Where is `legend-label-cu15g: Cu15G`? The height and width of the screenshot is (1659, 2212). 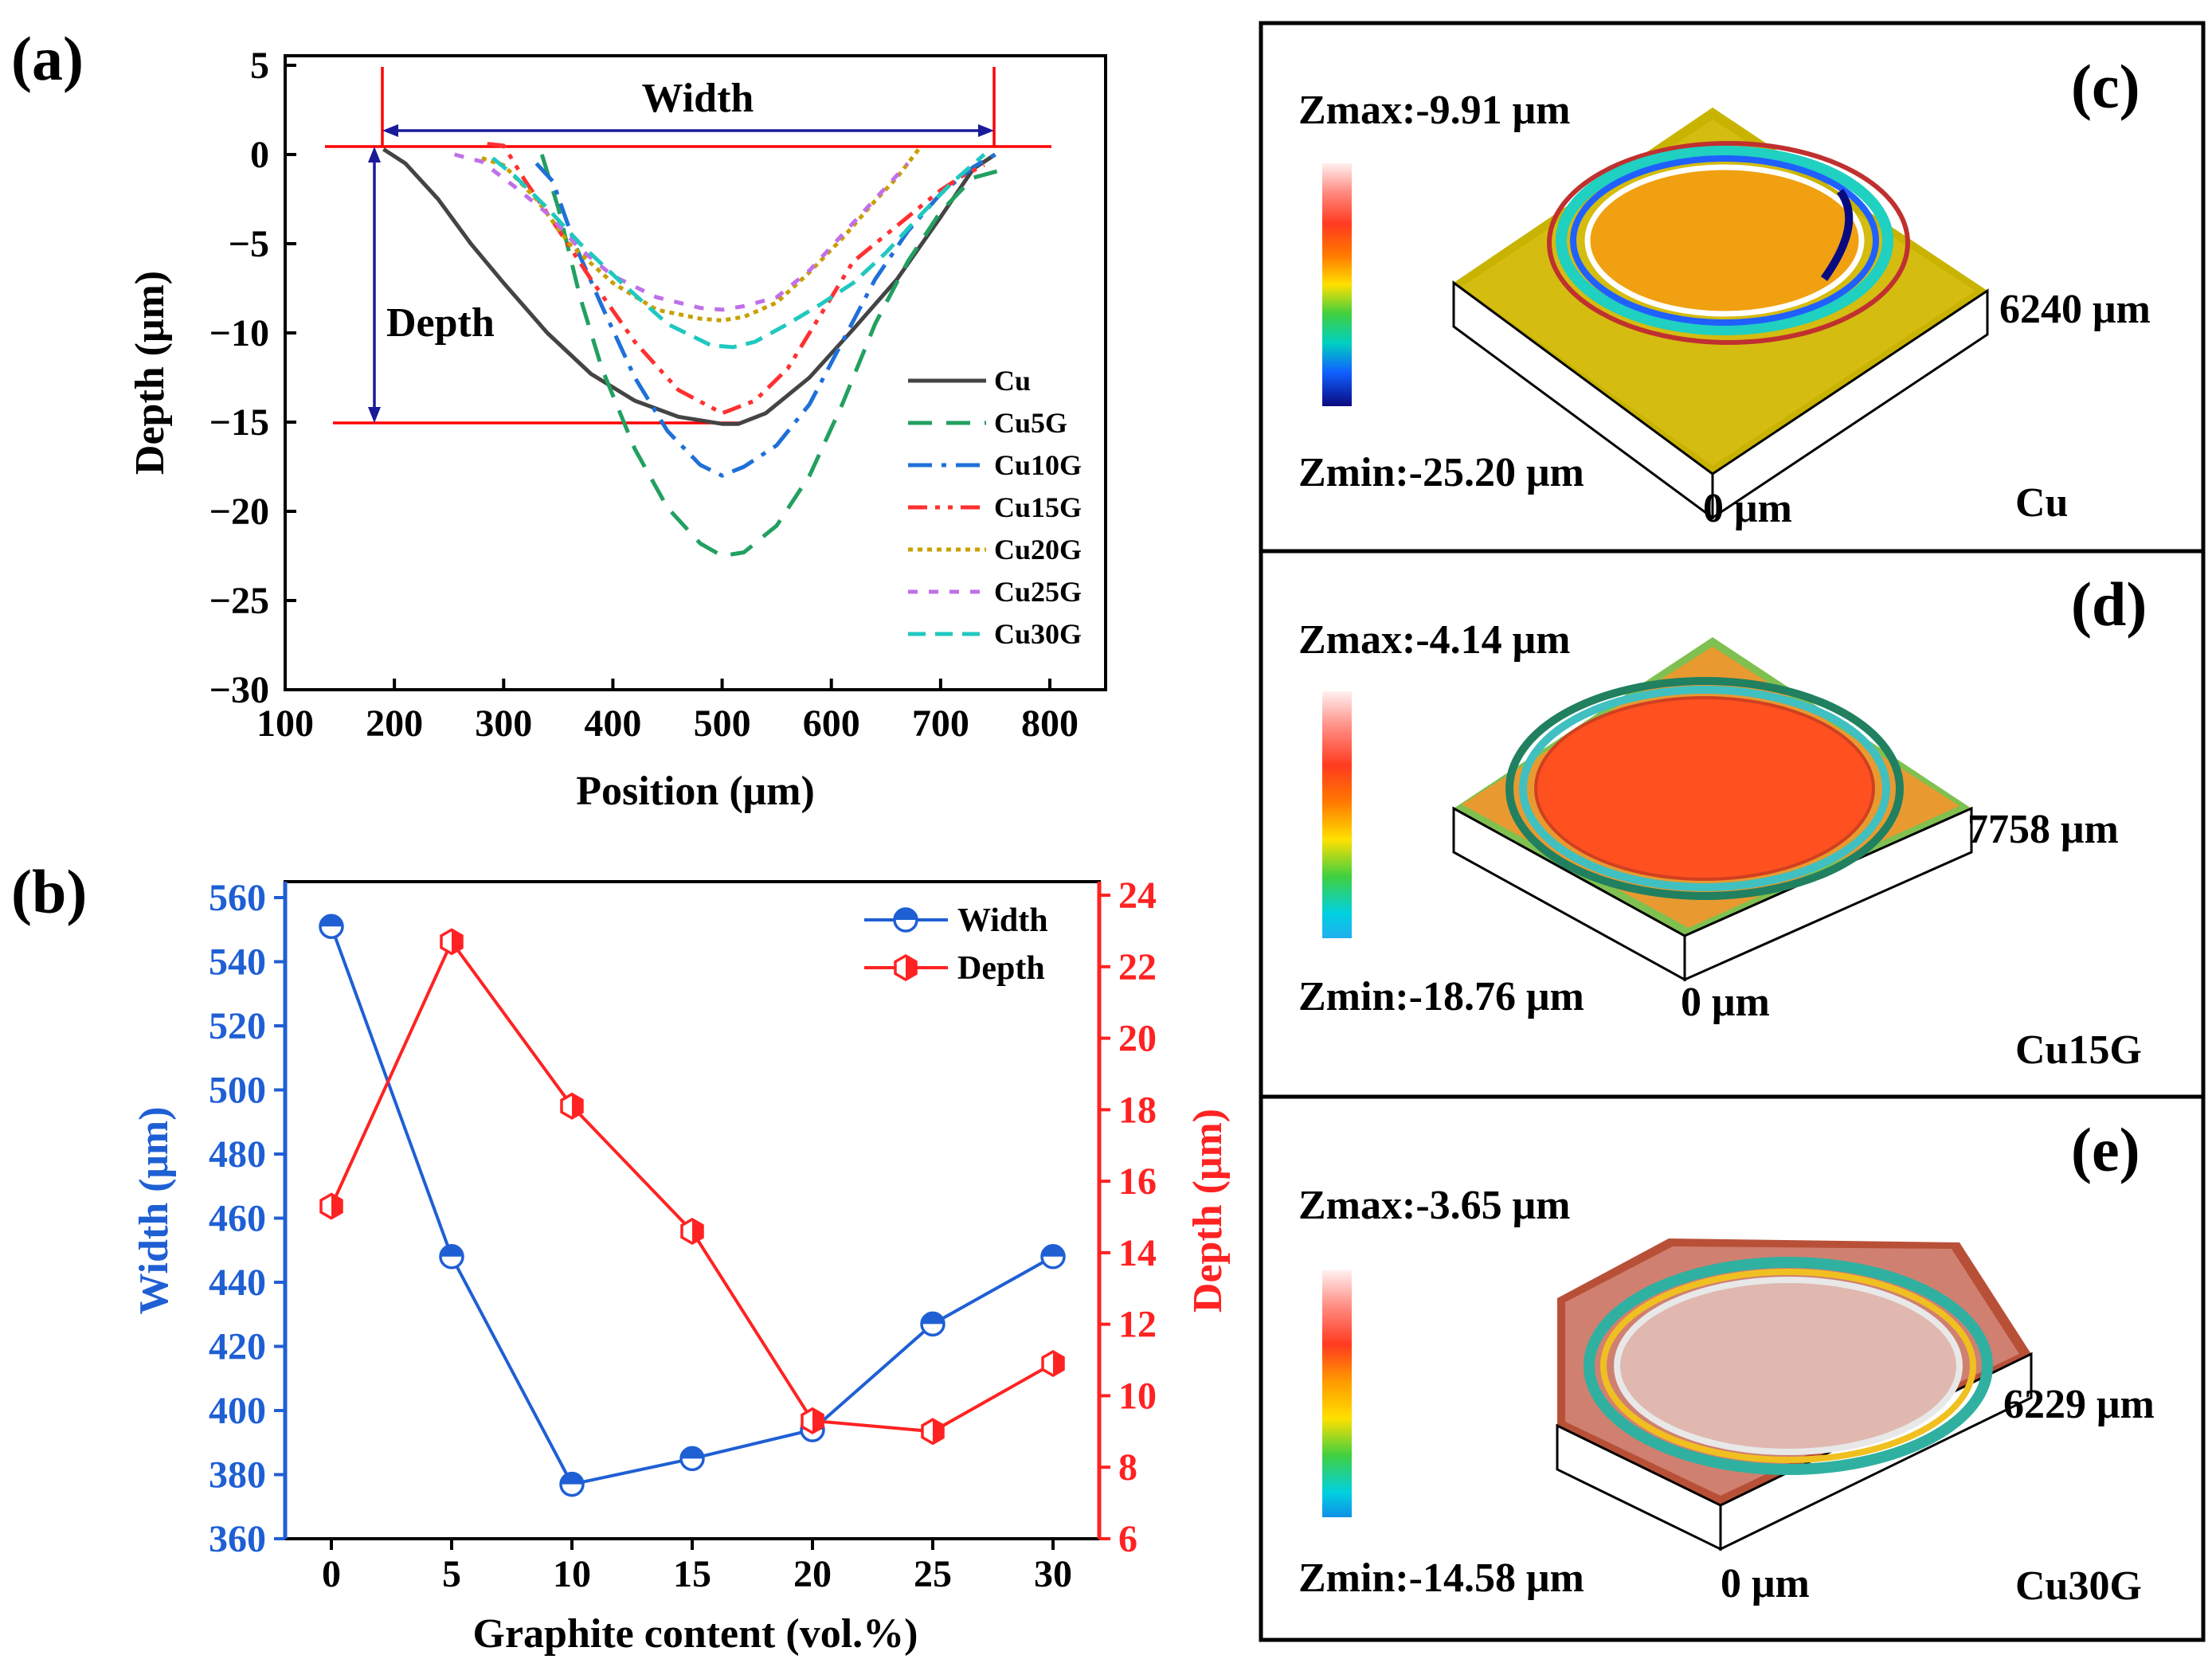 legend-label-cu15g: Cu15G is located at coordinates (1038, 507).